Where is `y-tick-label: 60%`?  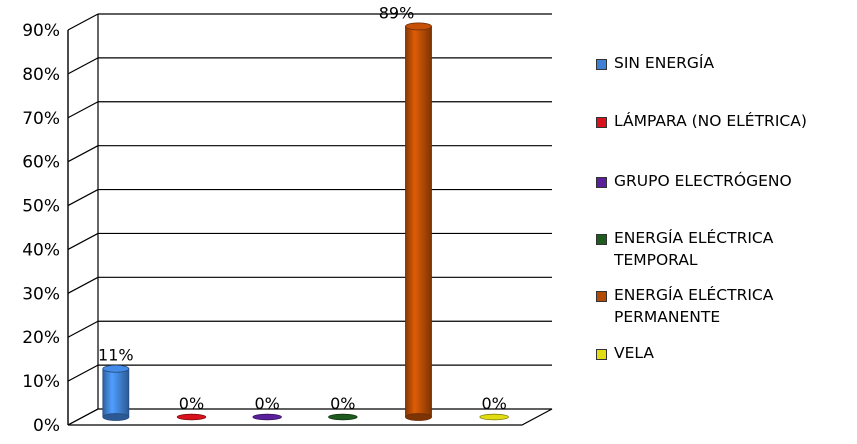 y-tick-label: 60% is located at coordinates (41, 163).